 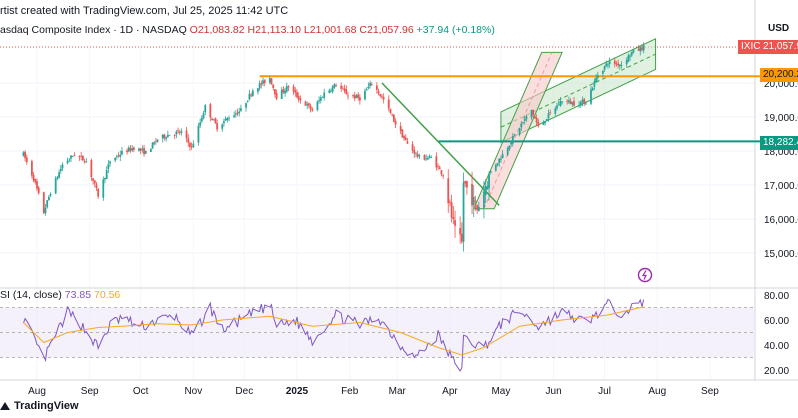 I want to click on teal-level-tag: 18,282.4, so click(x=779, y=143).